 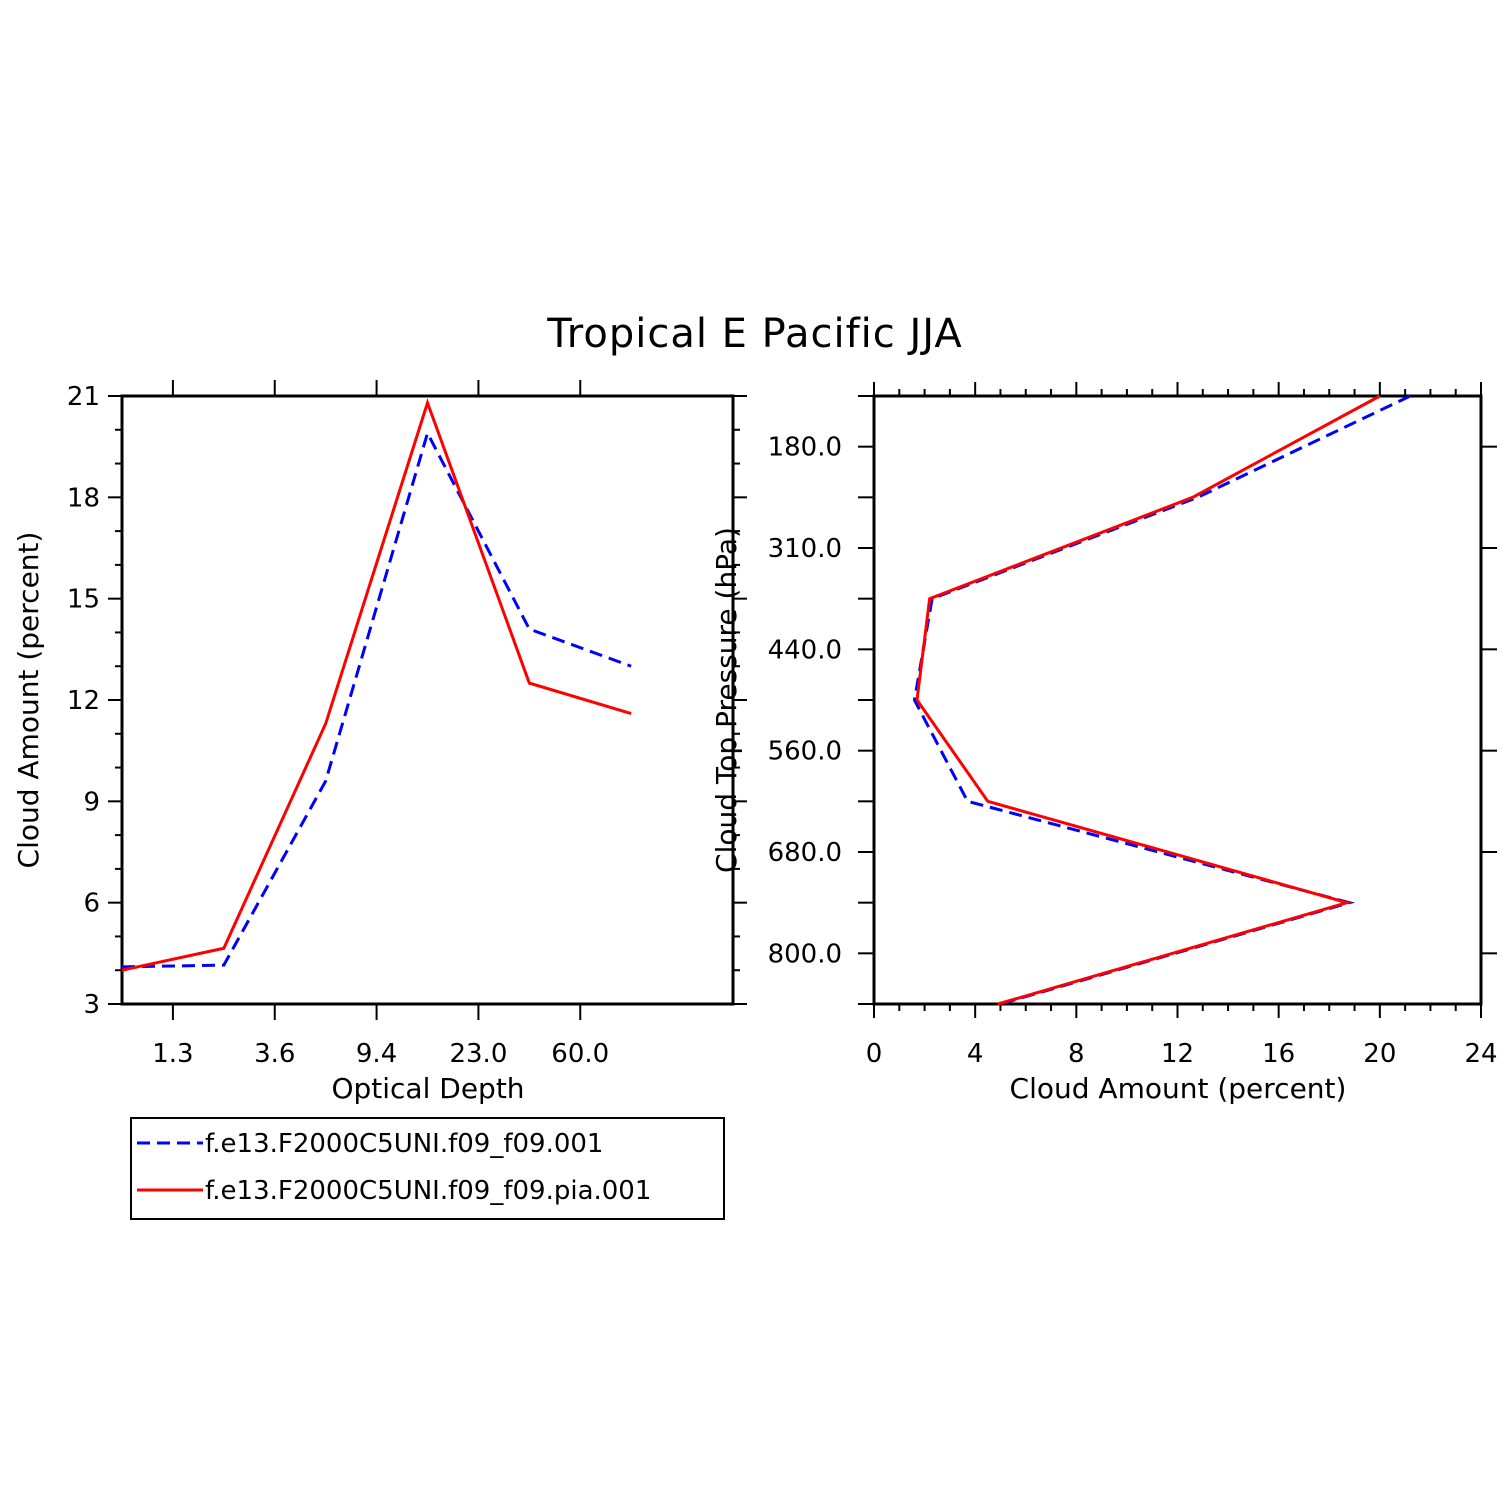 What do you see at coordinates (83, 600) in the screenshot?
I see `left-y-tick-label: 15` at bounding box center [83, 600].